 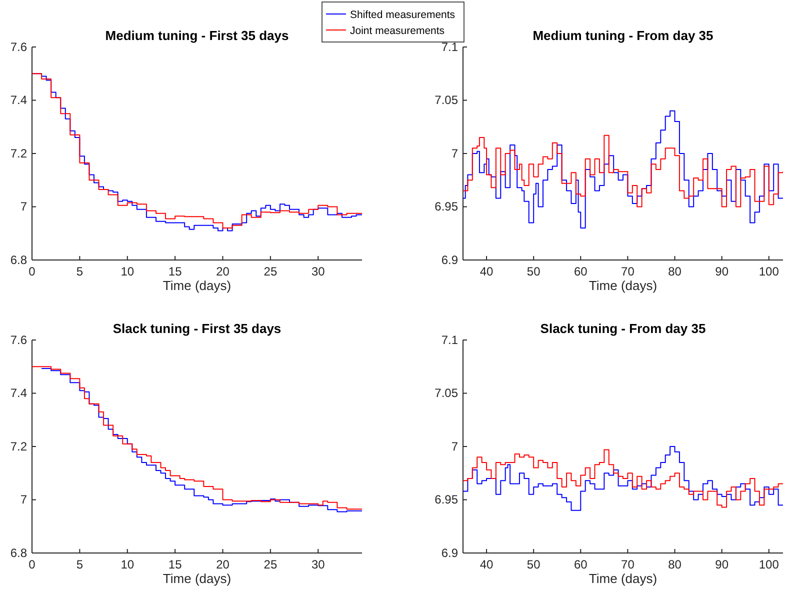 What do you see at coordinates (623, 328) in the screenshot?
I see `chart-title: Slack tuning - From day 35` at bounding box center [623, 328].